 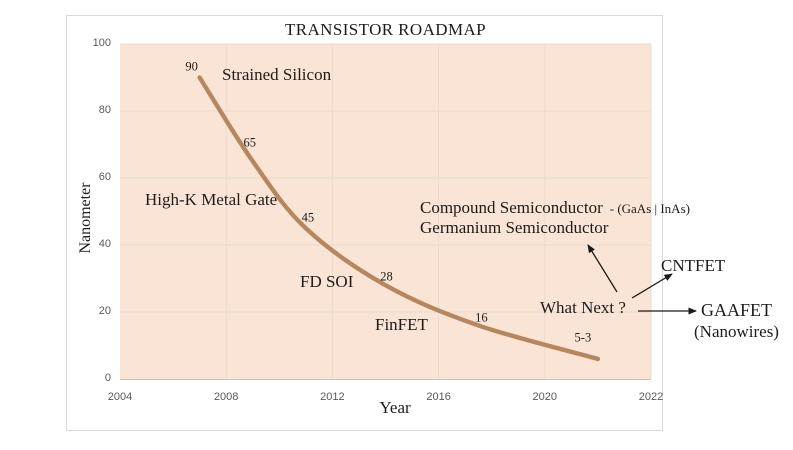 What do you see at coordinates (693, 265) in the screenshot?
I see `annotation-cntfet: CNTFET` at bounding box center [693, 265].